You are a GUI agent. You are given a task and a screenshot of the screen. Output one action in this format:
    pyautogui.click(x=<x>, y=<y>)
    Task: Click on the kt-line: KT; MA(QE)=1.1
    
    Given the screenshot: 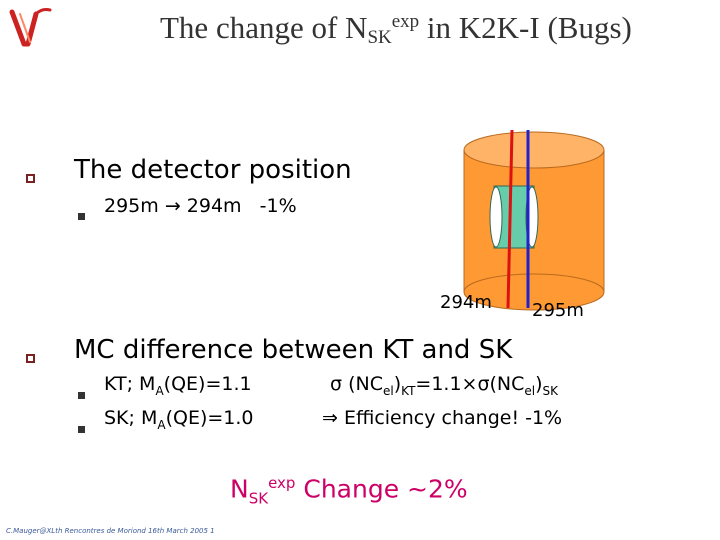 What is the action you would take?
    pyautogui.click(x=178, y=385)
    